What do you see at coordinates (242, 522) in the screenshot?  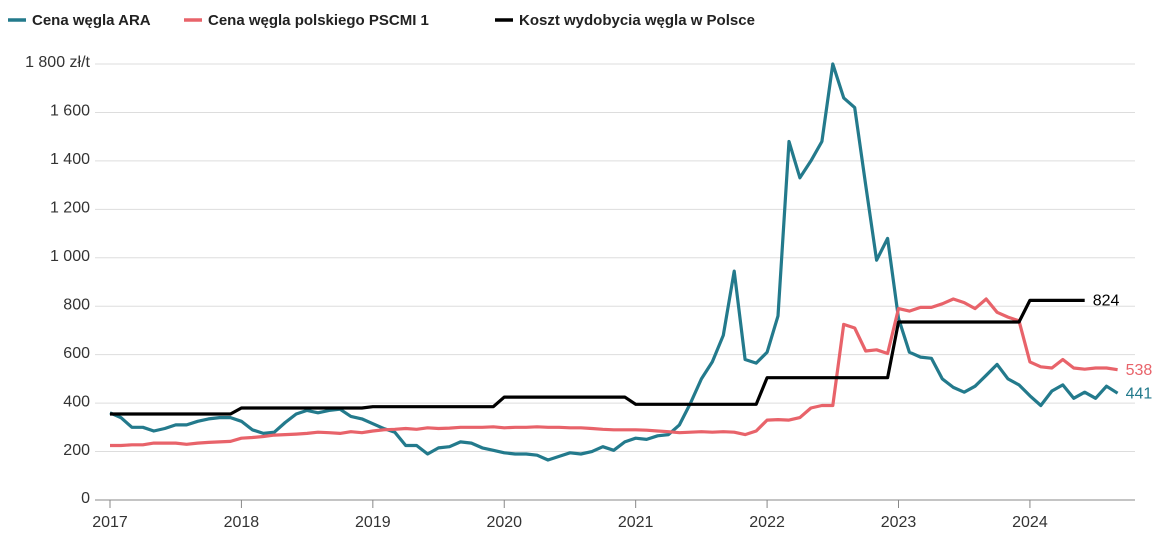 I see `x-tick-label: 2018` at bounding box center [242, 522].